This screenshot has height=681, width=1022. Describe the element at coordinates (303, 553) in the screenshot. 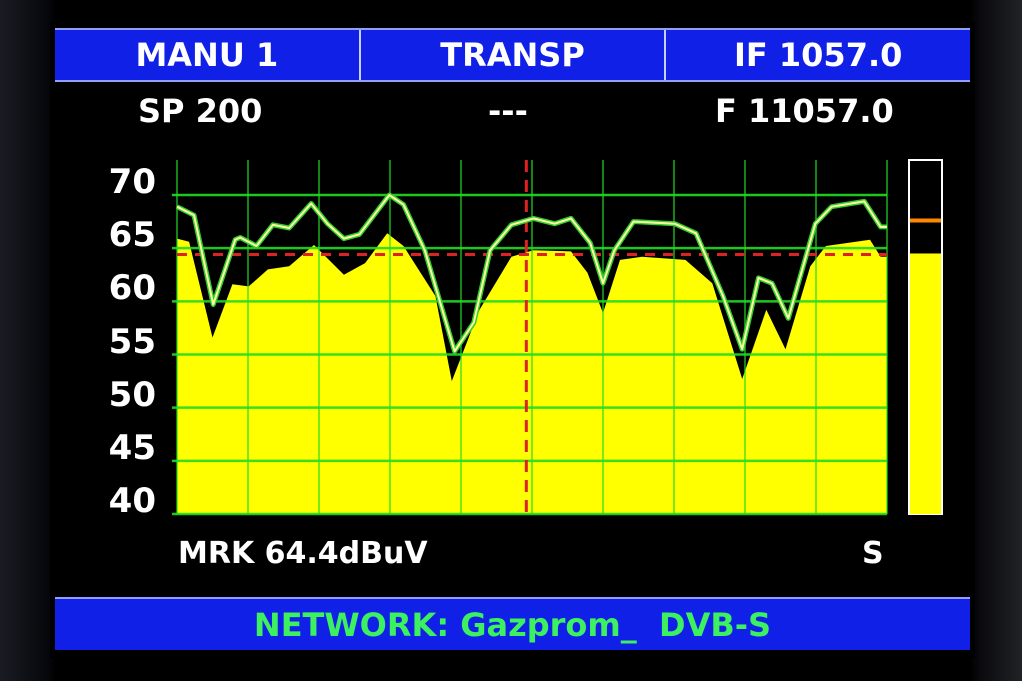

I see `marker-readout: MRK 64.4dBuV` at that location.